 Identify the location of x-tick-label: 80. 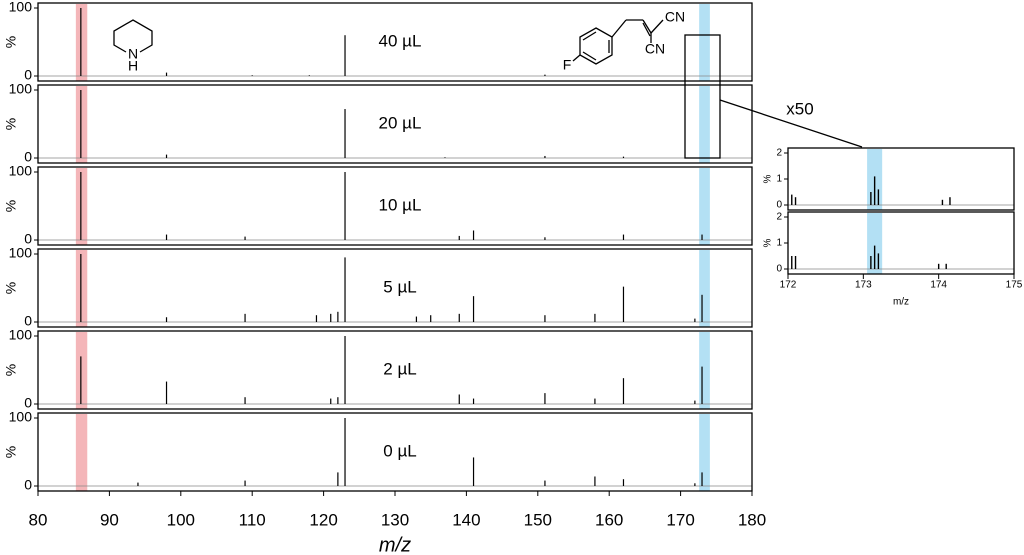
(38, 519).